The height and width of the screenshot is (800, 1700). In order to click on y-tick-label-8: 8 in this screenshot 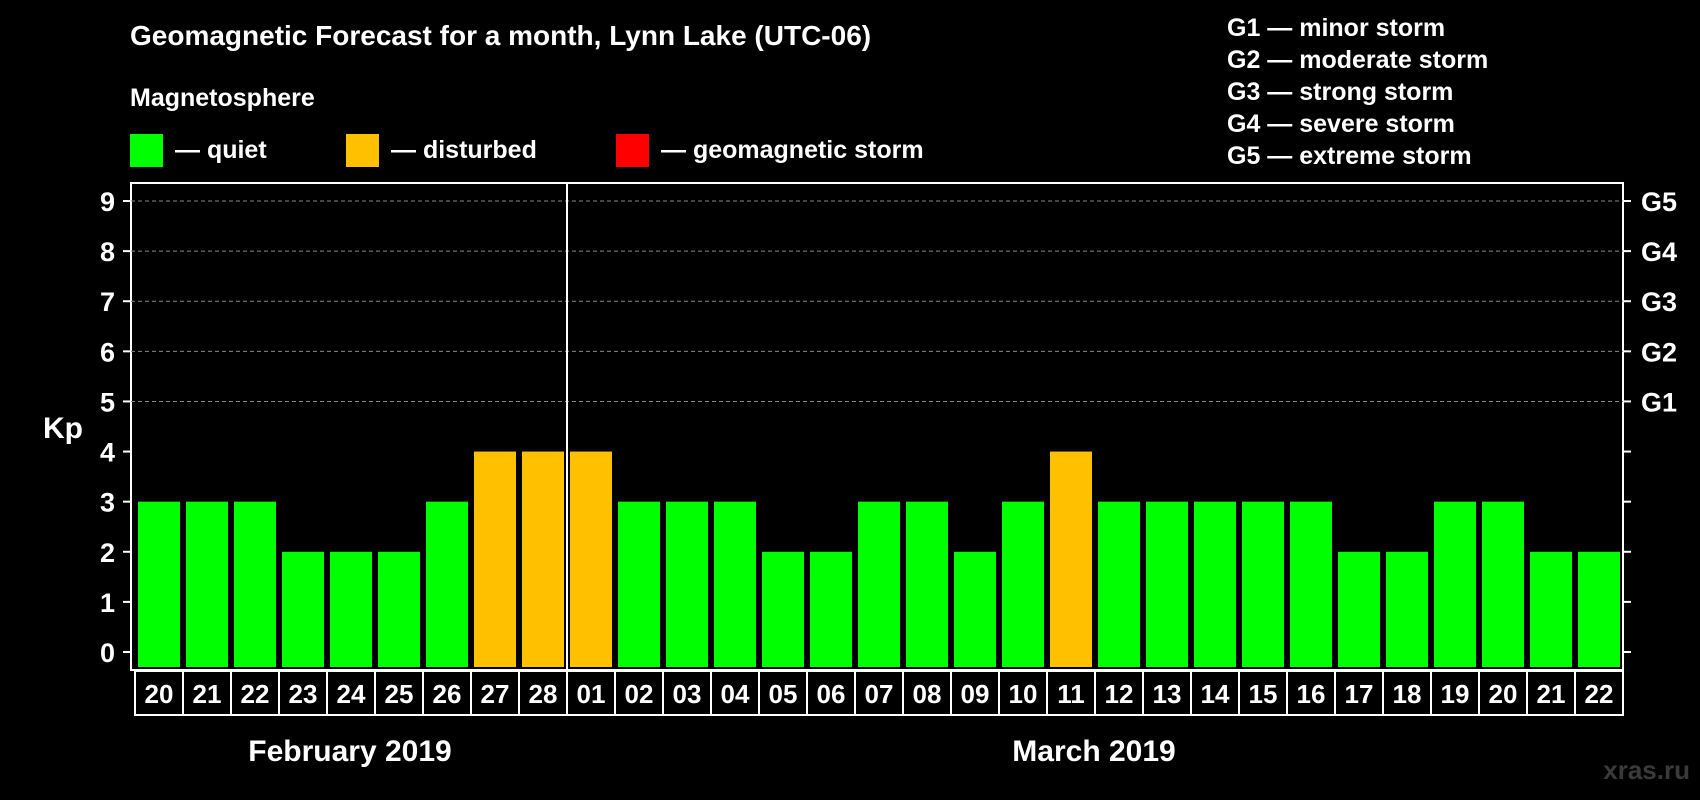, I will do `click(107, 252)`.